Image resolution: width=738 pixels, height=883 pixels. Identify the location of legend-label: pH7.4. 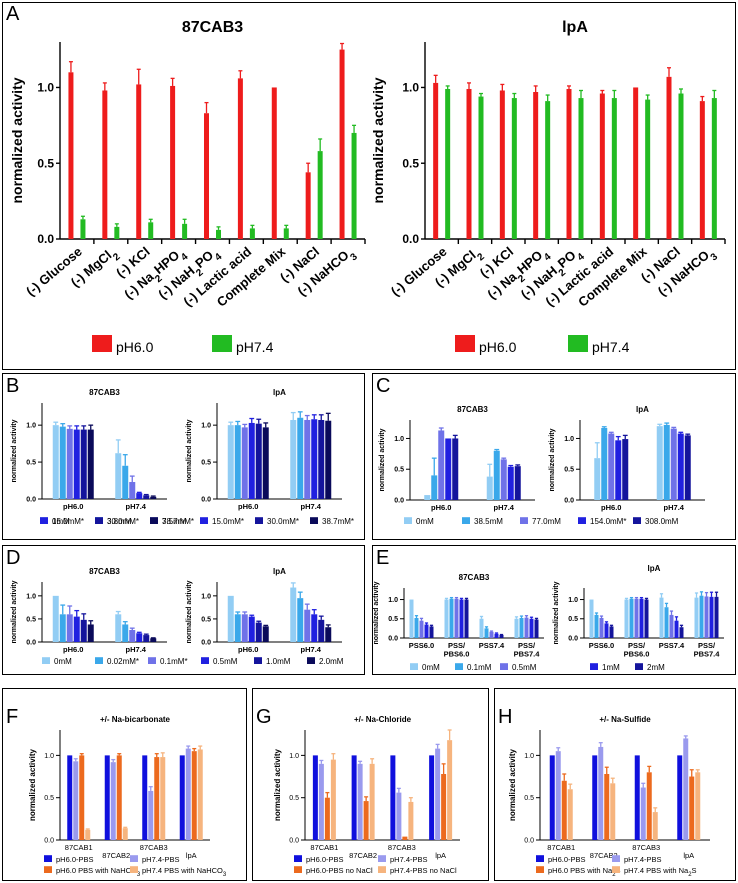
(611, 347).